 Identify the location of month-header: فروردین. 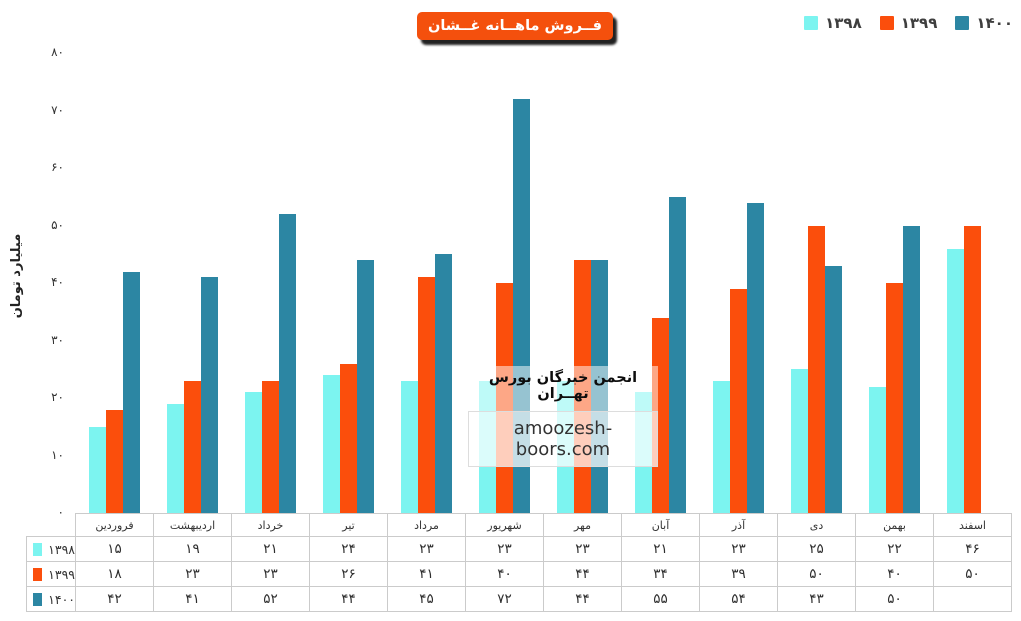
(114, 525).